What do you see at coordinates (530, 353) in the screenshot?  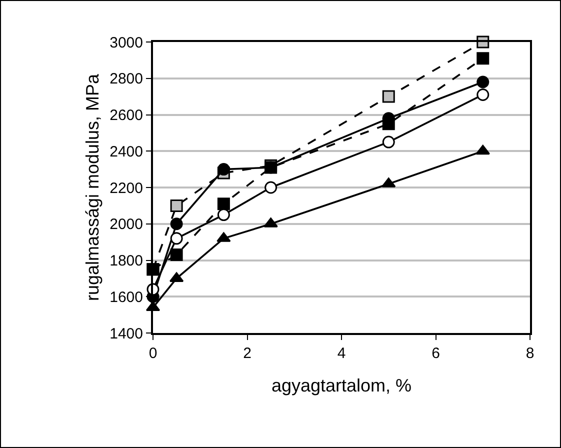 I see `x-tick-label: 8` at bounding box center [530, 353].